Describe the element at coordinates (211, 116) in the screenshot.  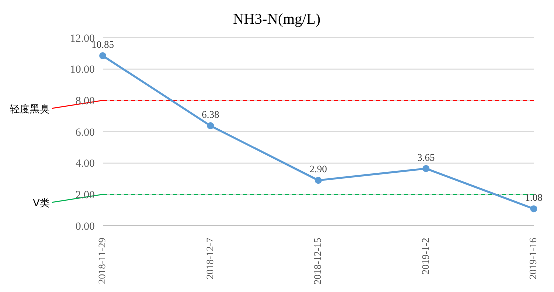
I see `data-label: 6.38` at that location.